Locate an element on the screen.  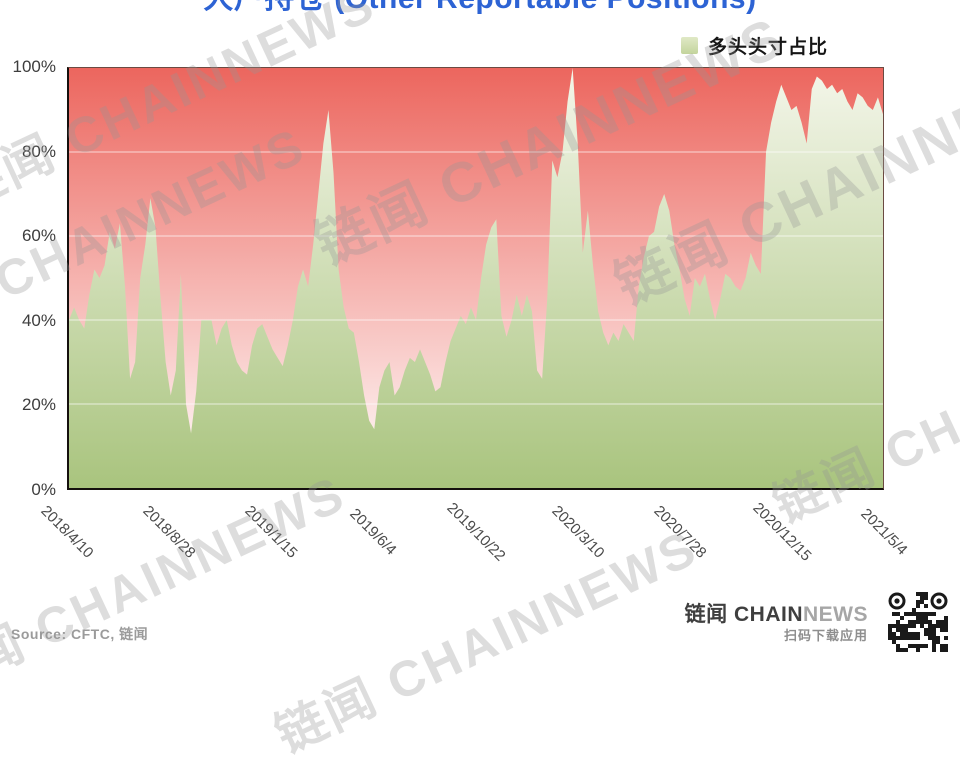
x-axis-label: 2018/4/10 is located at coordinates (67, 532).